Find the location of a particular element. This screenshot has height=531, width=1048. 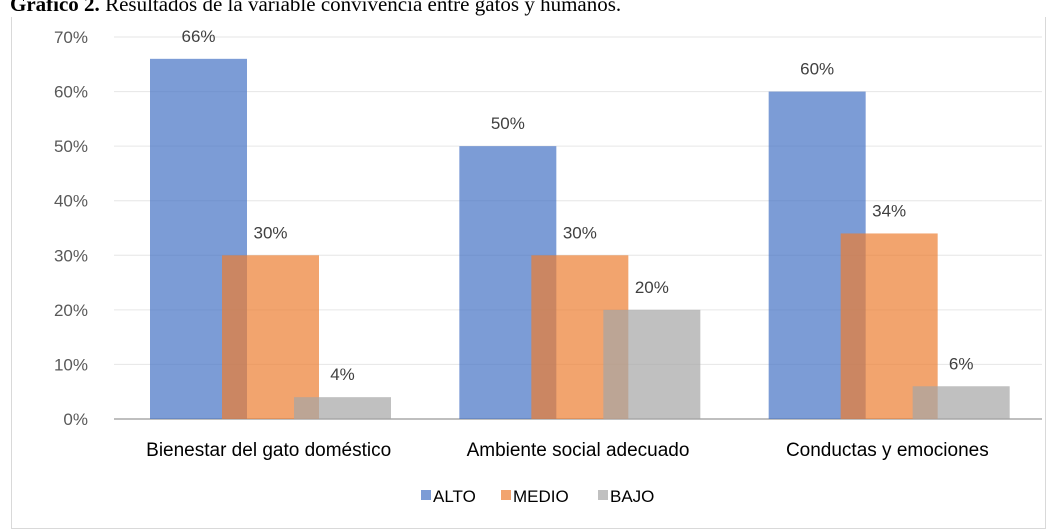

category-label: Ambiente social adecuado is located at coordinates (578, 450).